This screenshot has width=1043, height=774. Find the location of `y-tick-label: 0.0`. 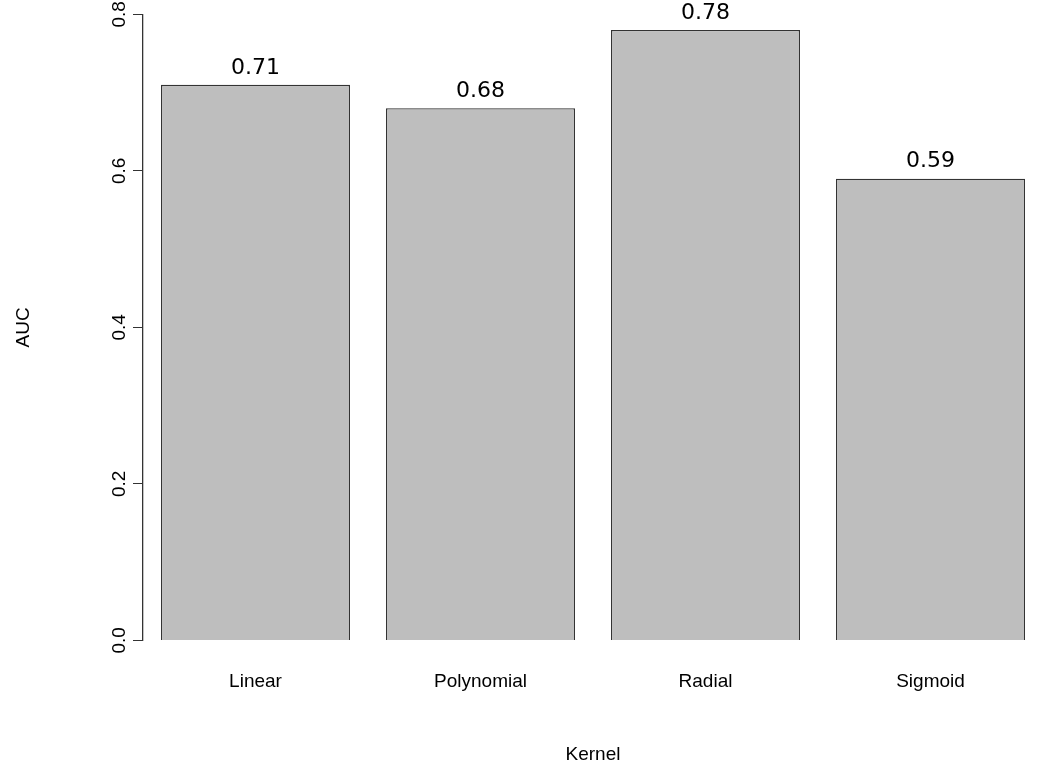

y-tick-label: 0.0 is located at coordinates (118, 640).